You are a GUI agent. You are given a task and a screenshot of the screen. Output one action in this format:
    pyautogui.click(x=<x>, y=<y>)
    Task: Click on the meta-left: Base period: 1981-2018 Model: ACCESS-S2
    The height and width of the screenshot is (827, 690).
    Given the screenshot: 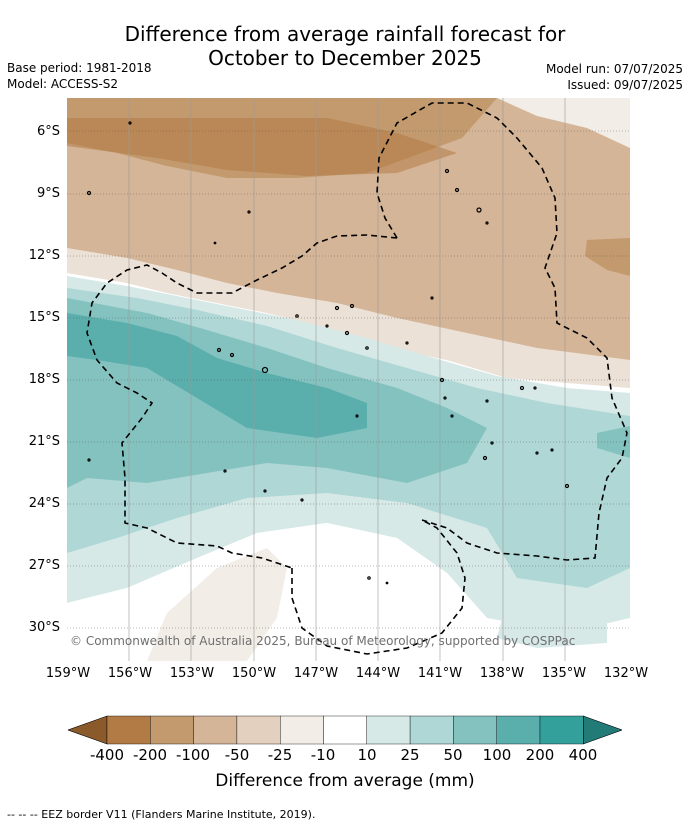 What is the action you would take?
    pyautogui.click(x=79, y=76)
    